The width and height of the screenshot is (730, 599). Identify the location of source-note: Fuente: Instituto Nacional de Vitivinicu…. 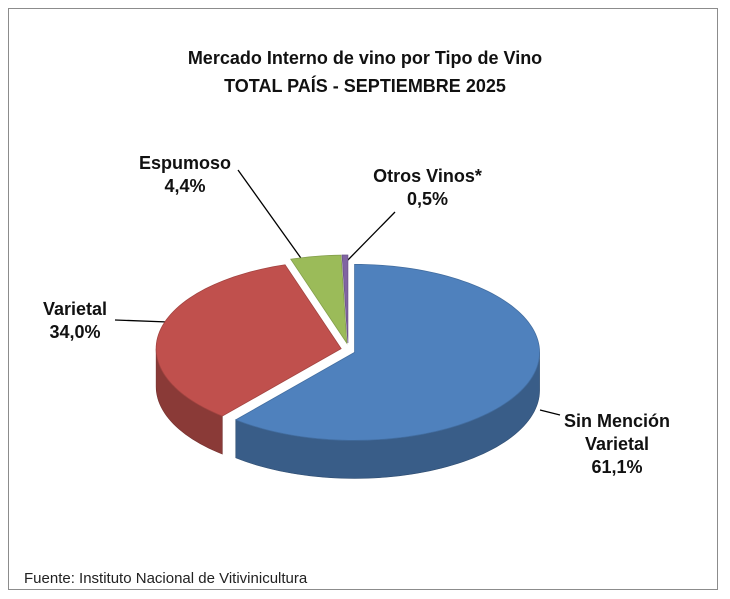
(166, 578).